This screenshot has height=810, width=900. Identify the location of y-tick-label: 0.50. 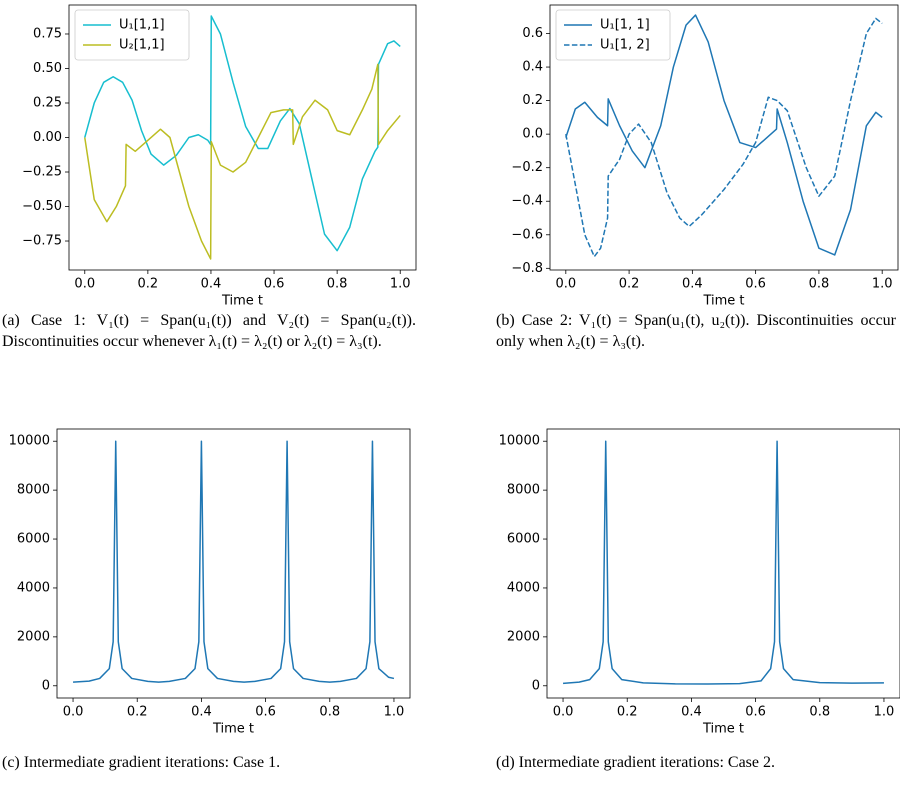
(47, 68).